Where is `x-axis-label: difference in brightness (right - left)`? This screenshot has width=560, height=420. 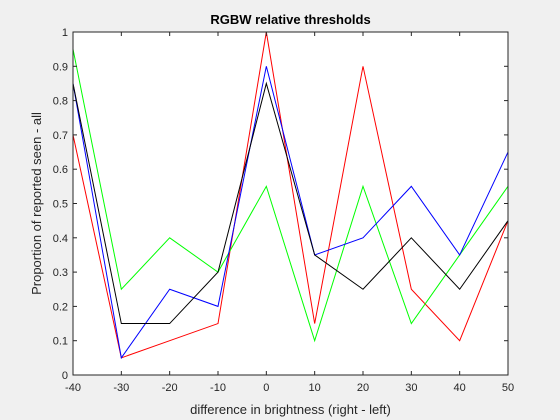 x-axis-label: difference in brightness (right - left) is located at coordinates (290, 409).